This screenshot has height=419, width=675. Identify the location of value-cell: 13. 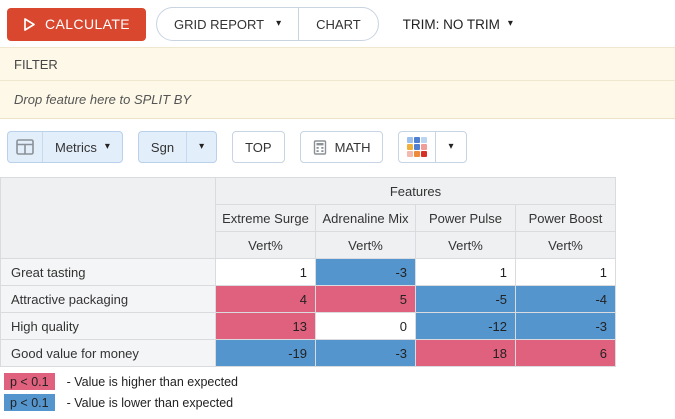
(265, 326).